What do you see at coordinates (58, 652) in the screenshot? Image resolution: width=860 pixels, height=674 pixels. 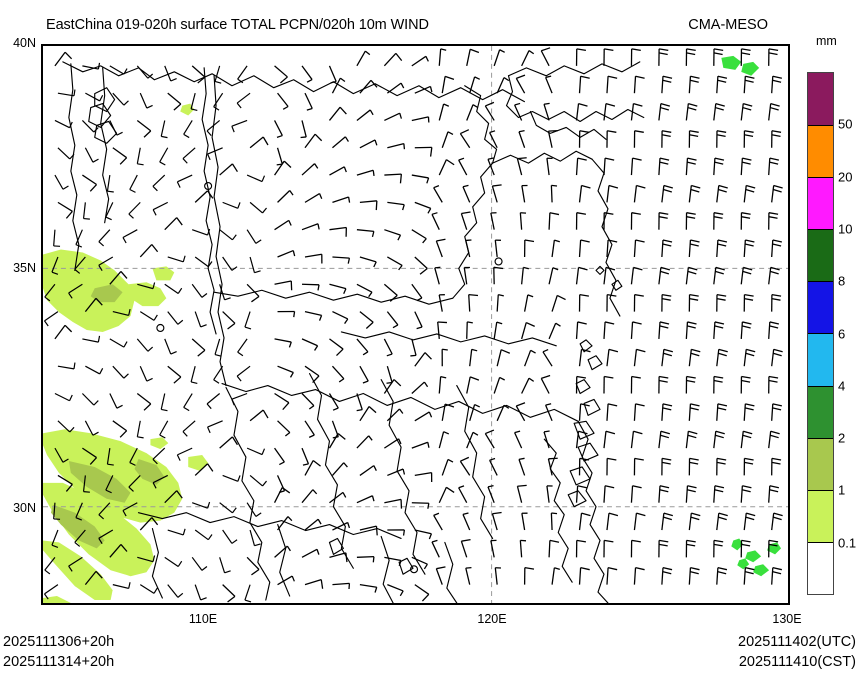 I see `footer-init-times: 2025111306+20h 2025111314+20h` at bounding box center [58, 652].